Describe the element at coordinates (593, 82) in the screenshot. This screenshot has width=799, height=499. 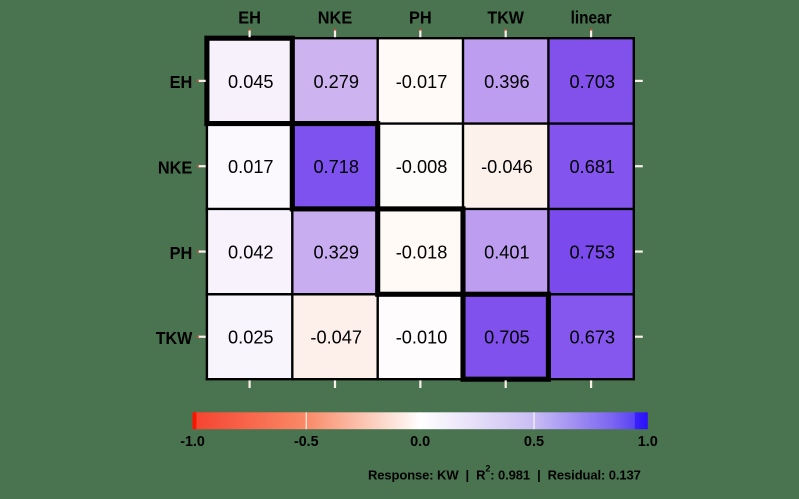
I see `svg-text: 0.703` at that location.